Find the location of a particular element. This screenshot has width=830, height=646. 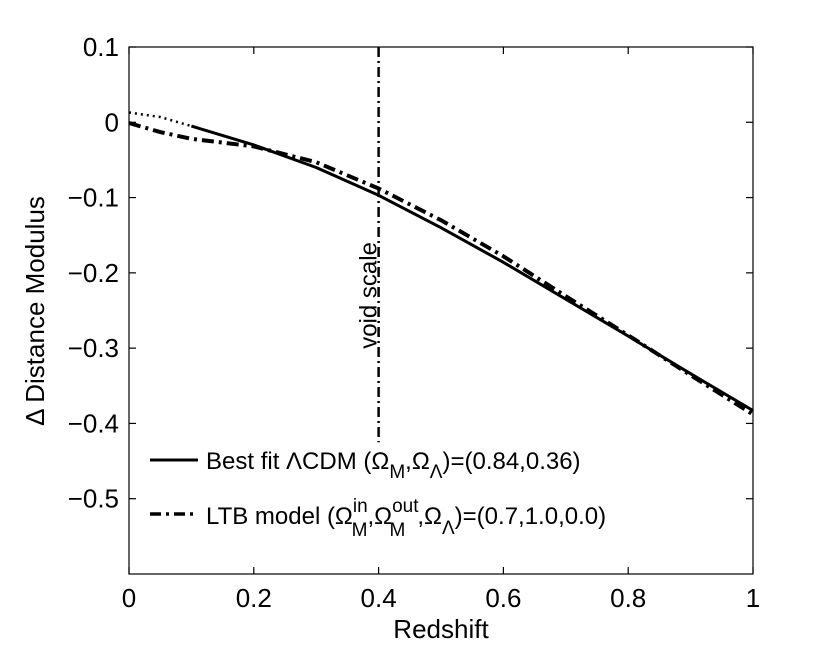

x-axis-title: Redshift is located at coordinates (441, 629).